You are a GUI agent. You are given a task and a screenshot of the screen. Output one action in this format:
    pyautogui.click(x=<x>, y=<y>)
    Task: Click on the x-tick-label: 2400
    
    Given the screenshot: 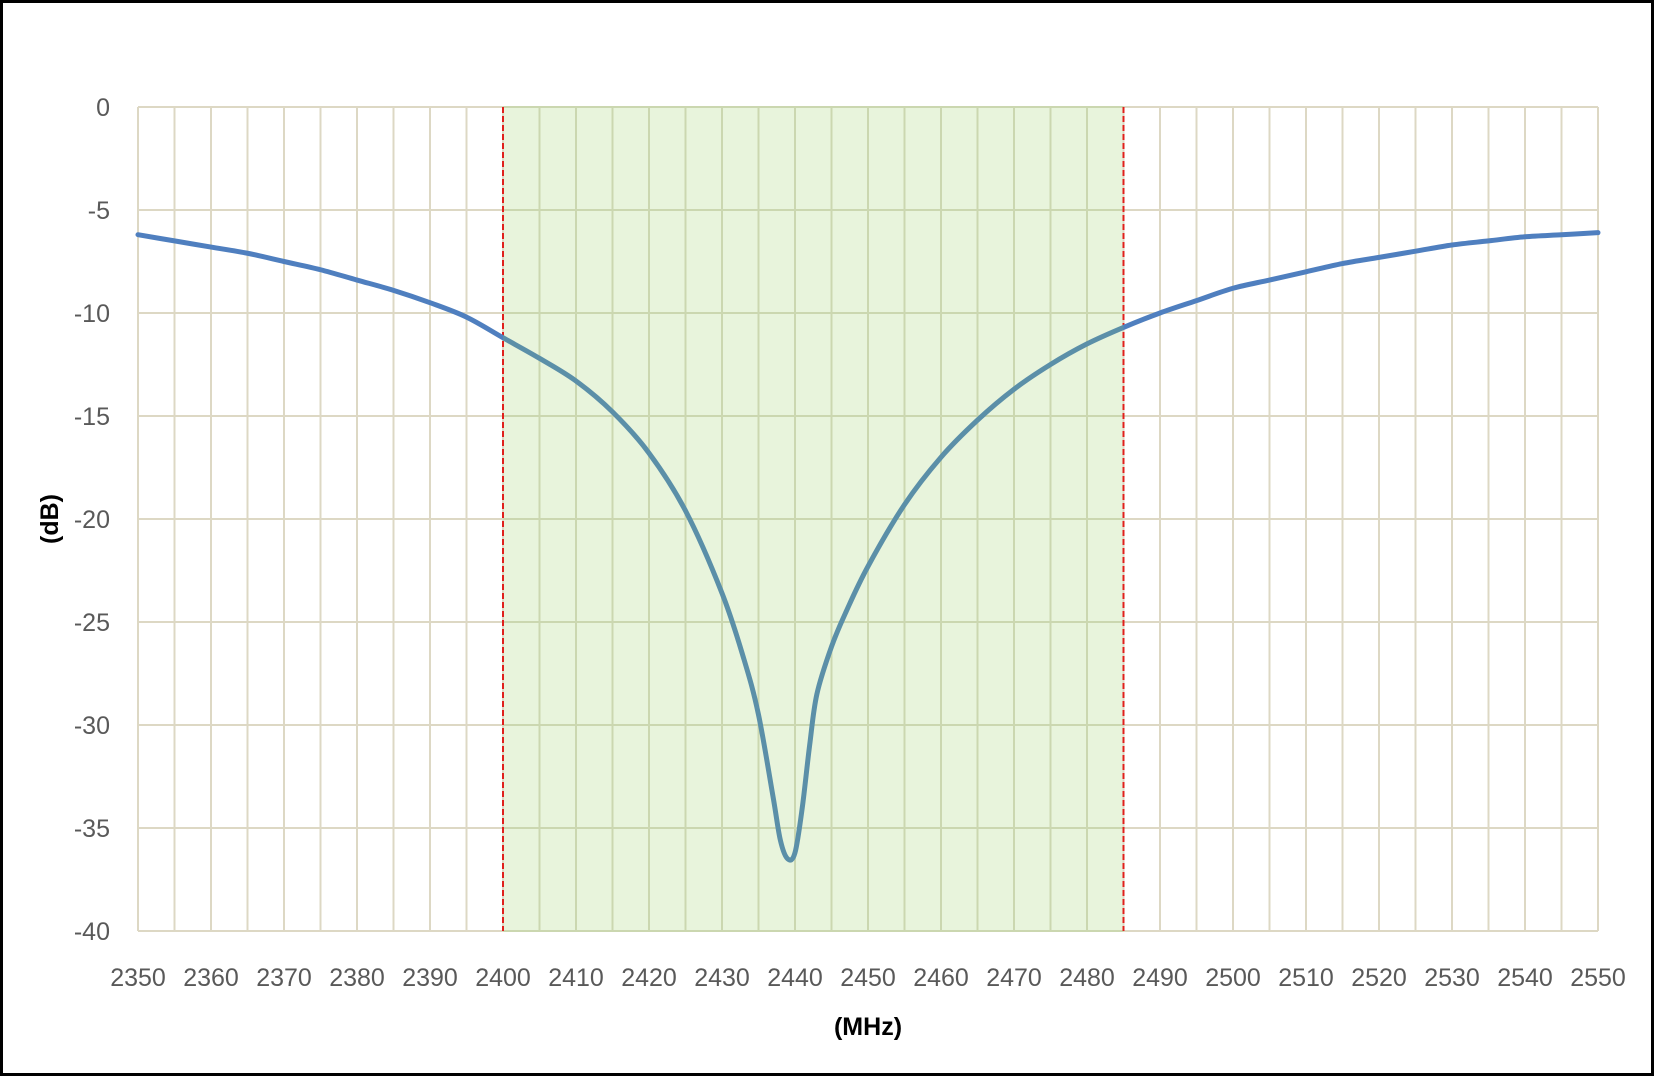 What is the action you would take?
    pyautogui.click(x=503, y=978)
    